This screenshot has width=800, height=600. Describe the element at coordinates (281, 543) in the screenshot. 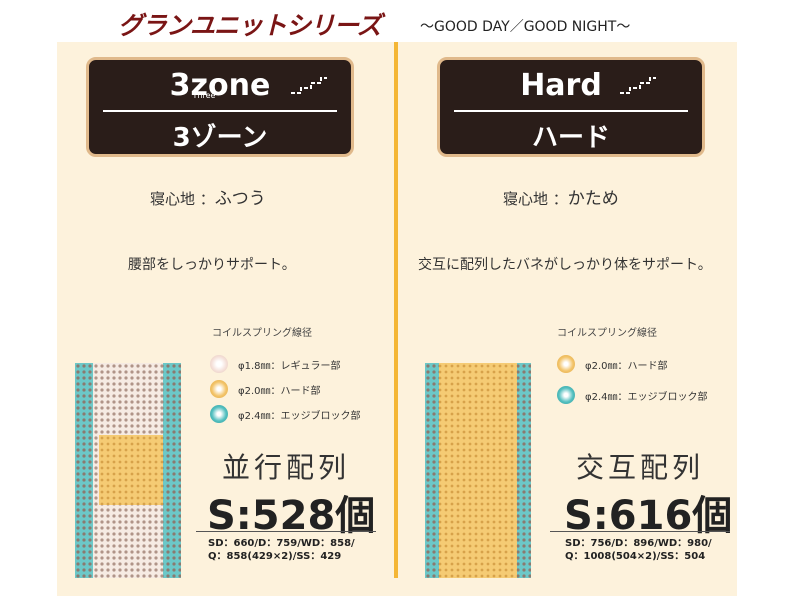

I see `size-counts-line1: SD：660/D：759/WD：858/` at that location.